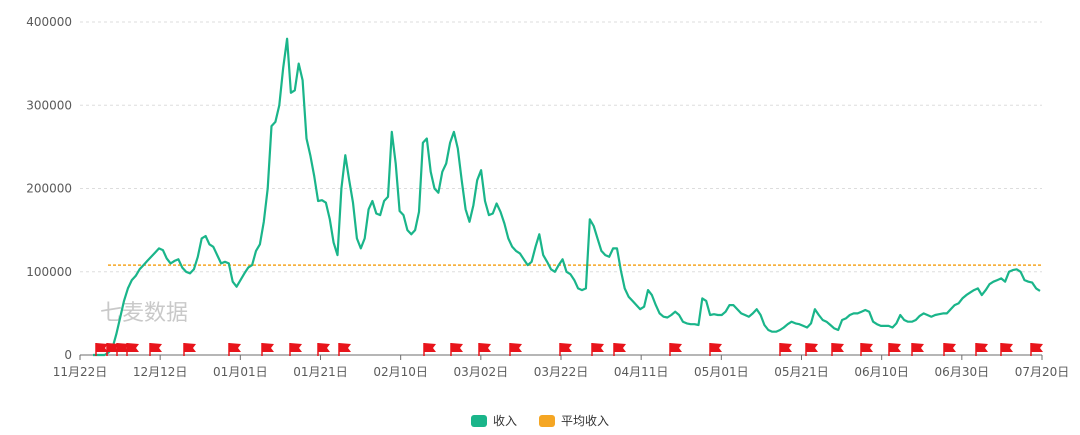 Image resolution: width=1080 pixels, height=435 pixels. What do you see at coordinates (49, 105) in the screenshot?
I see `y-tick-label: 300000` at bounding box center [49, 105].